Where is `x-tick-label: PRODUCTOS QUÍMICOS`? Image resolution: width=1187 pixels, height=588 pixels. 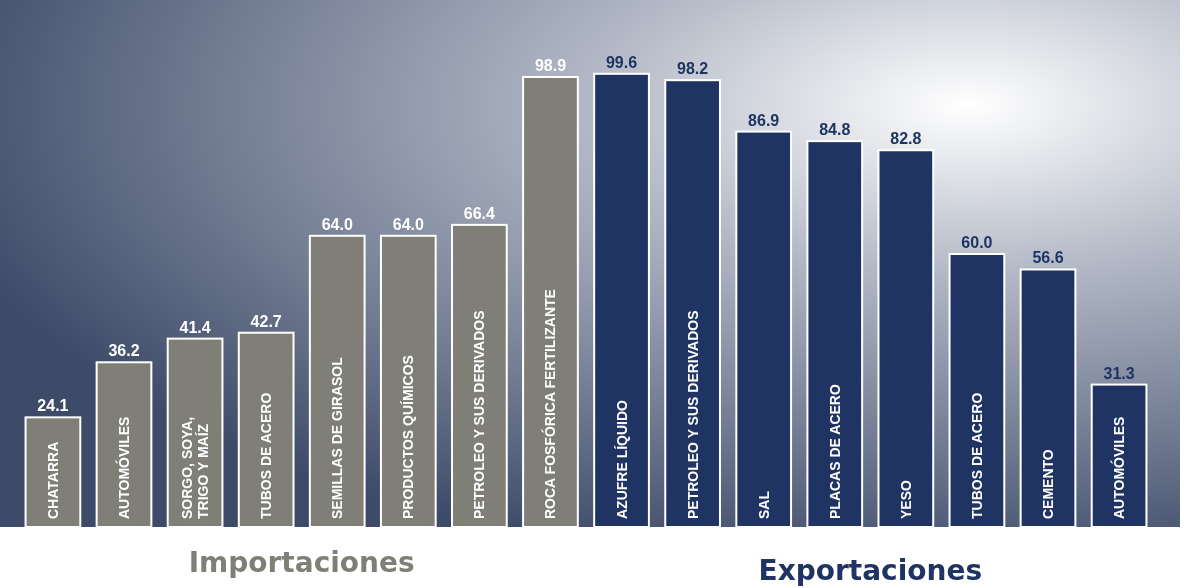
x-tick-label: PRODUCTOS QUÍMICOS is located at coordinates (408, 437).